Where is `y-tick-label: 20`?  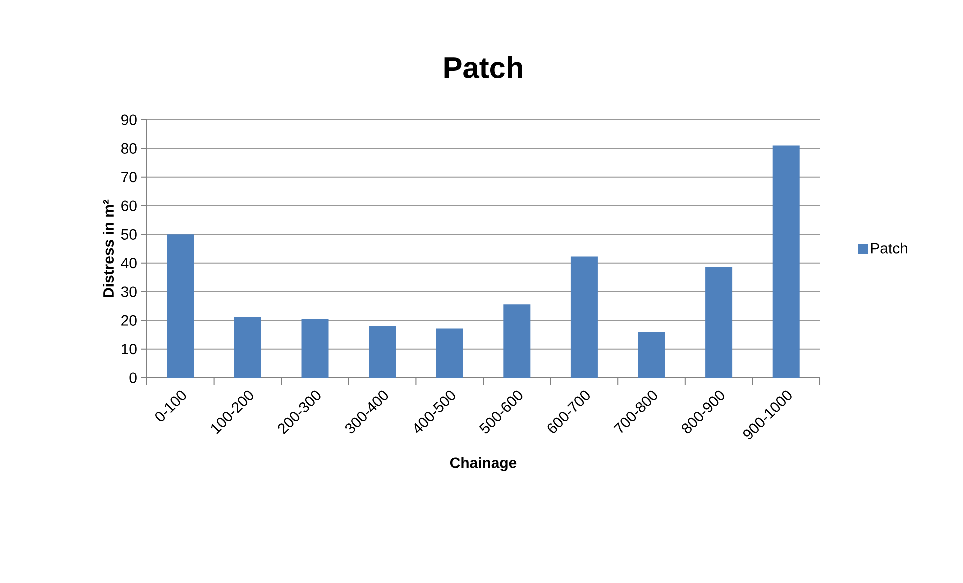 y-tick-label: 20 is located at coordinates (129, 320).